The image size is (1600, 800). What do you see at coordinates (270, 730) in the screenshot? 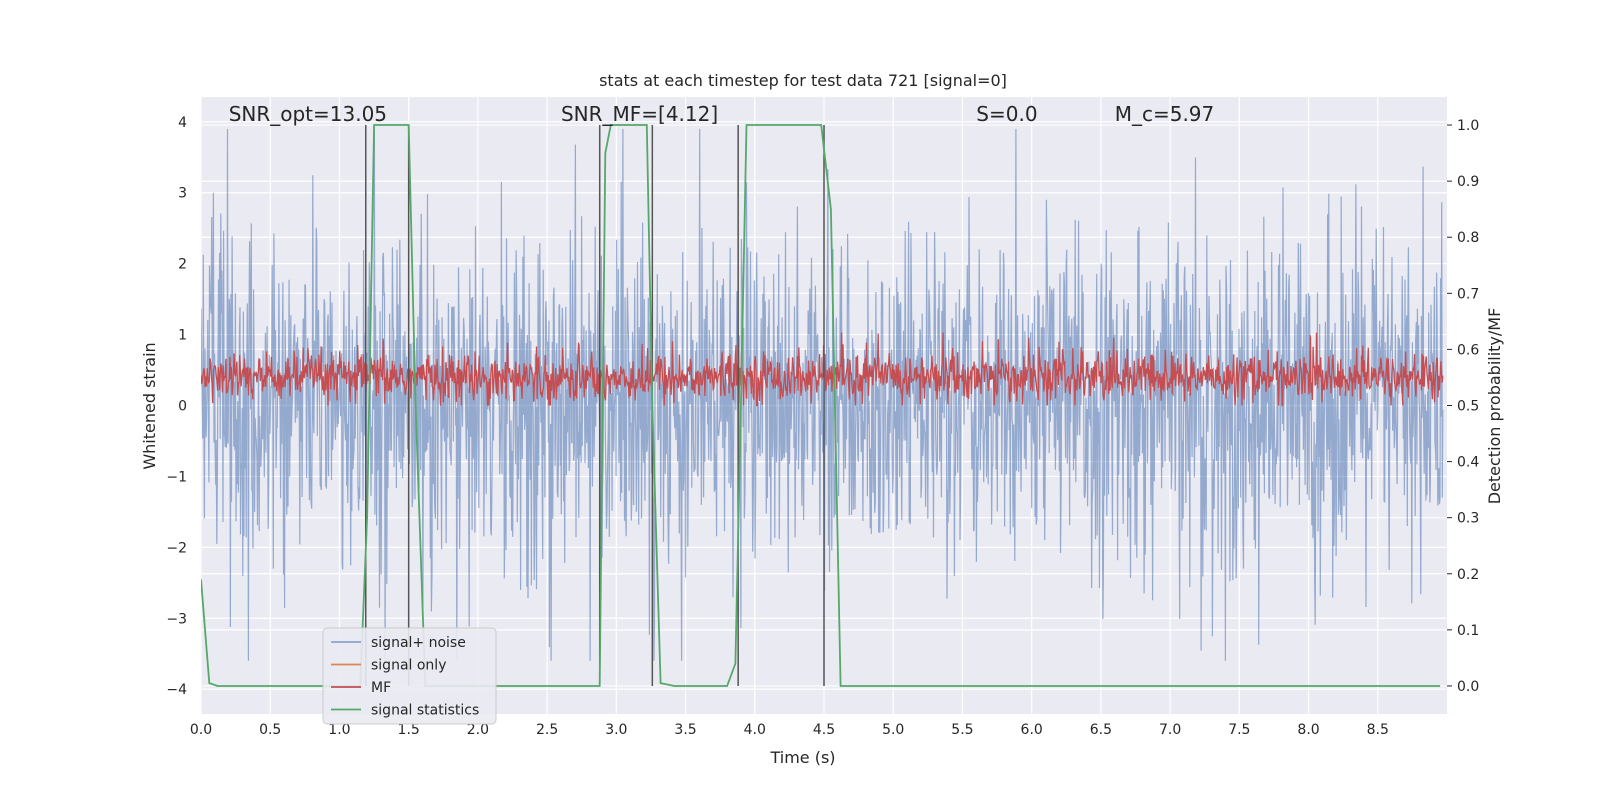
I see `x-tick-label: 0.5` at bounding box center [270, 730].